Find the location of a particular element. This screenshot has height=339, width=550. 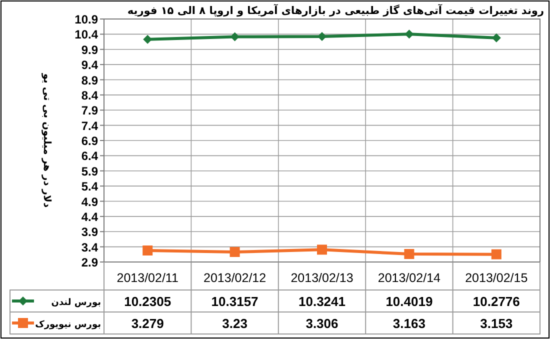

y-tick-label: 6.4 is located at coordinates (89, 156).